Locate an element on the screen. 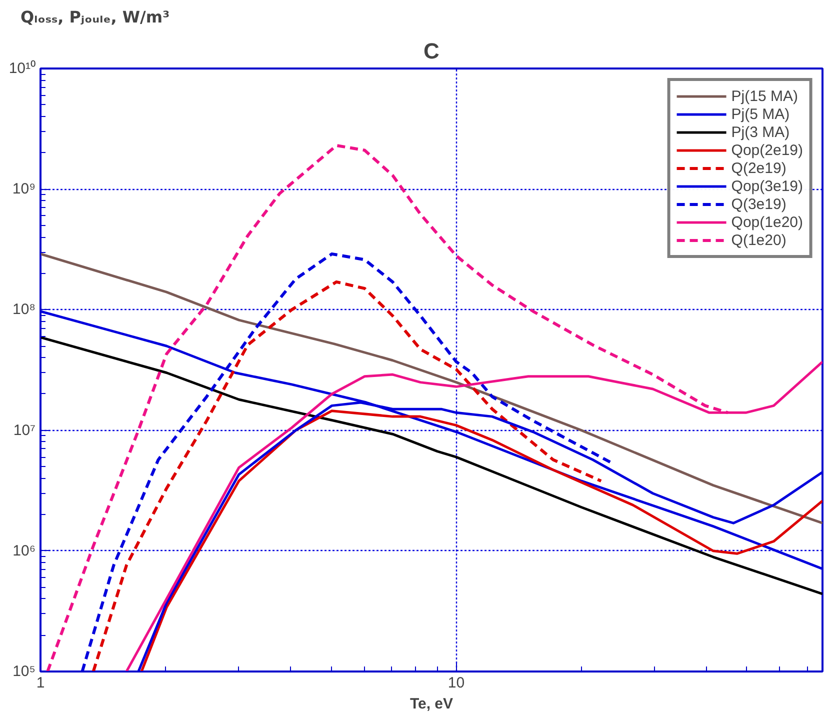 The image size is (830, 715). legend-label: Q(3e19) is located at coordinates (758, 204).